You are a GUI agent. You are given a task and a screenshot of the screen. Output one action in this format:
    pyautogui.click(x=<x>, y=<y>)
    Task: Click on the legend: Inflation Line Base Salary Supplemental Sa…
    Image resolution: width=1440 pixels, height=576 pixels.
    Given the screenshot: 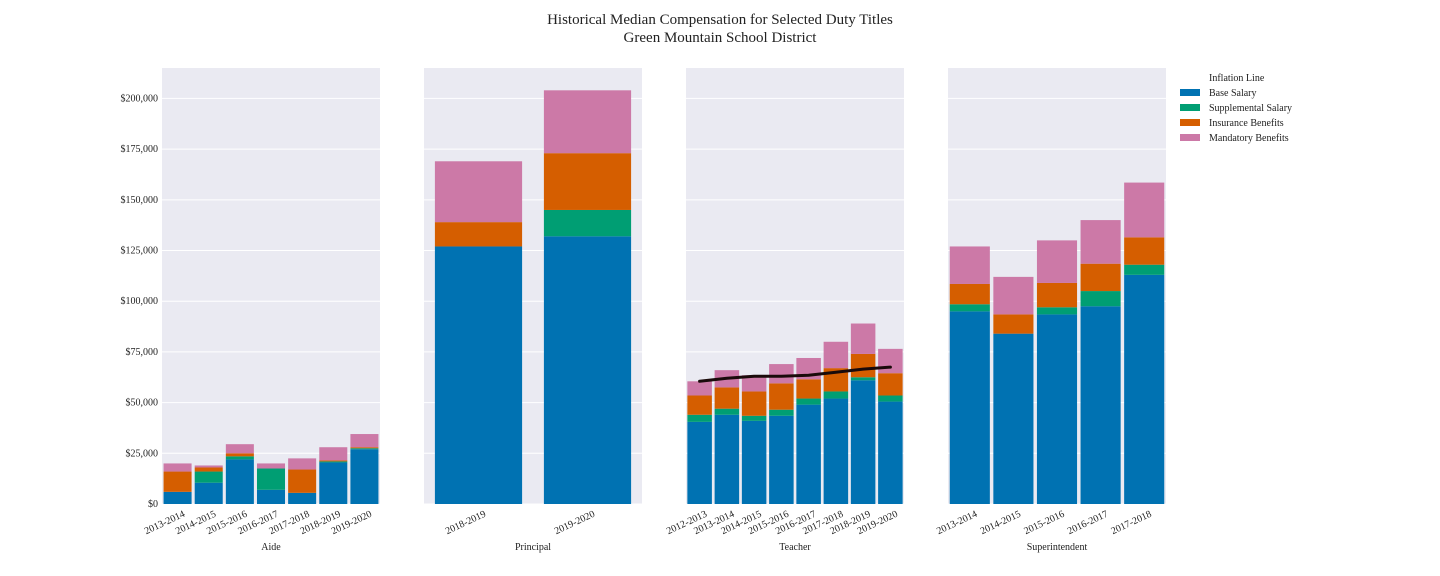 What is the action you would take?
    pyautogui.click(x=1236, y=108)
    